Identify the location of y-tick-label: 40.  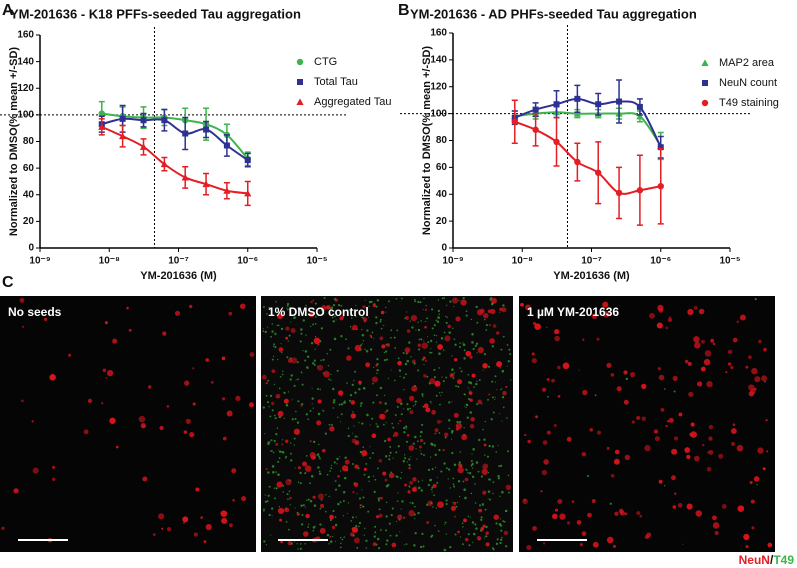
(29, 194).